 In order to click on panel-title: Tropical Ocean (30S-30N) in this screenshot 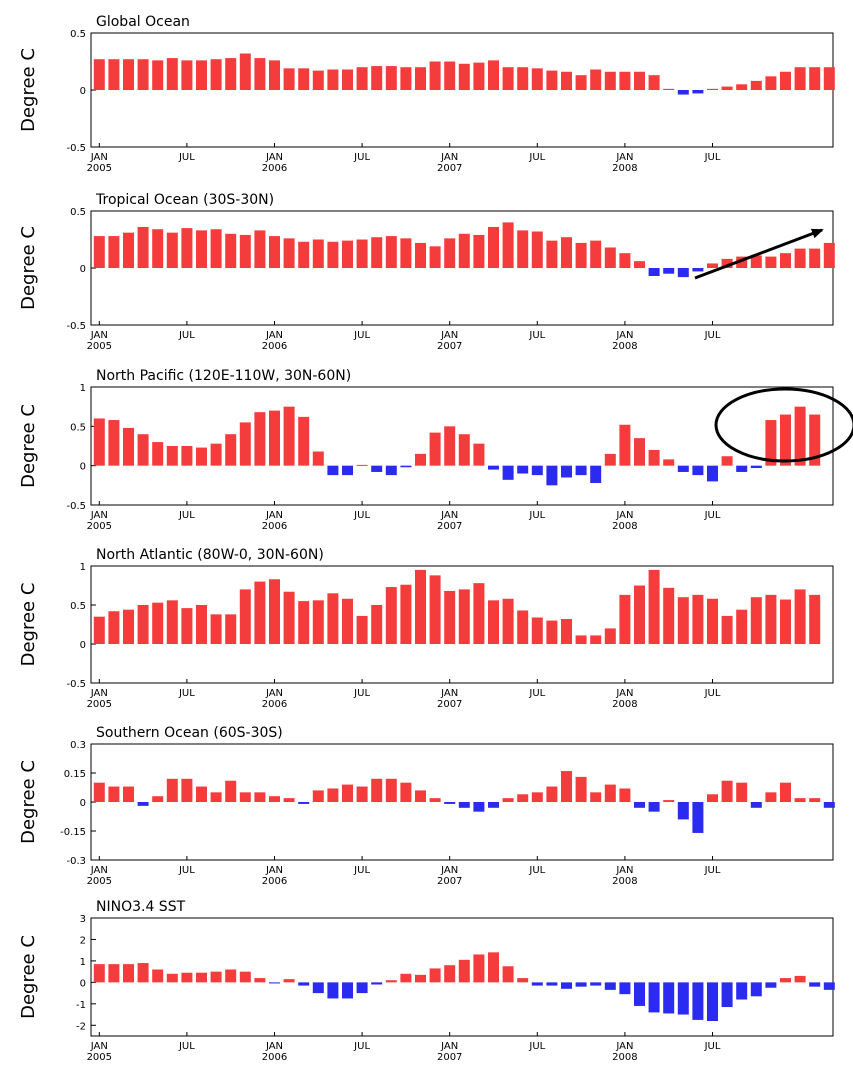, I will do `click(184, 200)`.